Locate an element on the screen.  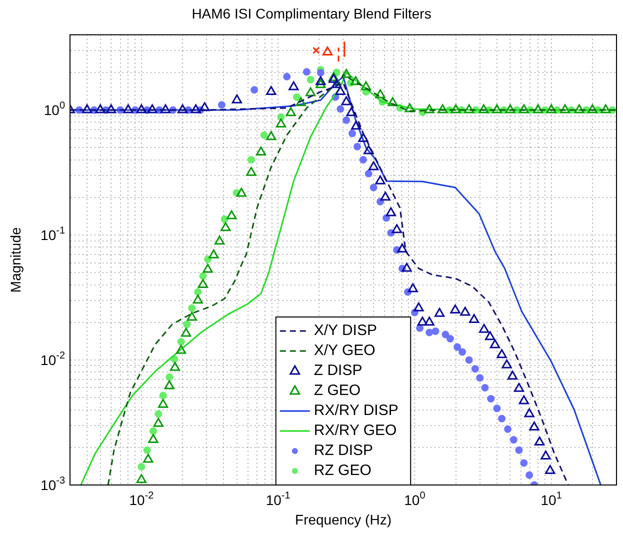
chart-title: HAM6 ISI Complimentary Blend Filters is located at coordinates (312, 13).